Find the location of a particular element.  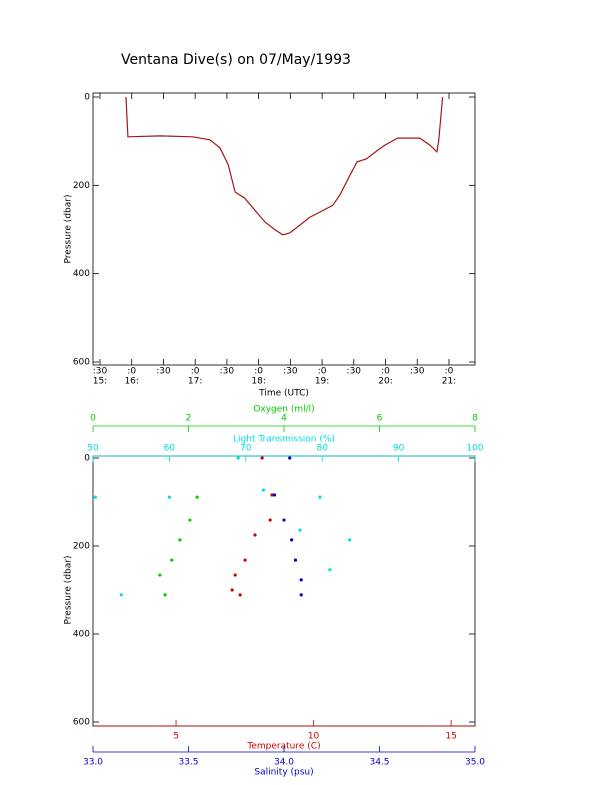

x-hour-label: 17: is located at coordinates (195, 382).